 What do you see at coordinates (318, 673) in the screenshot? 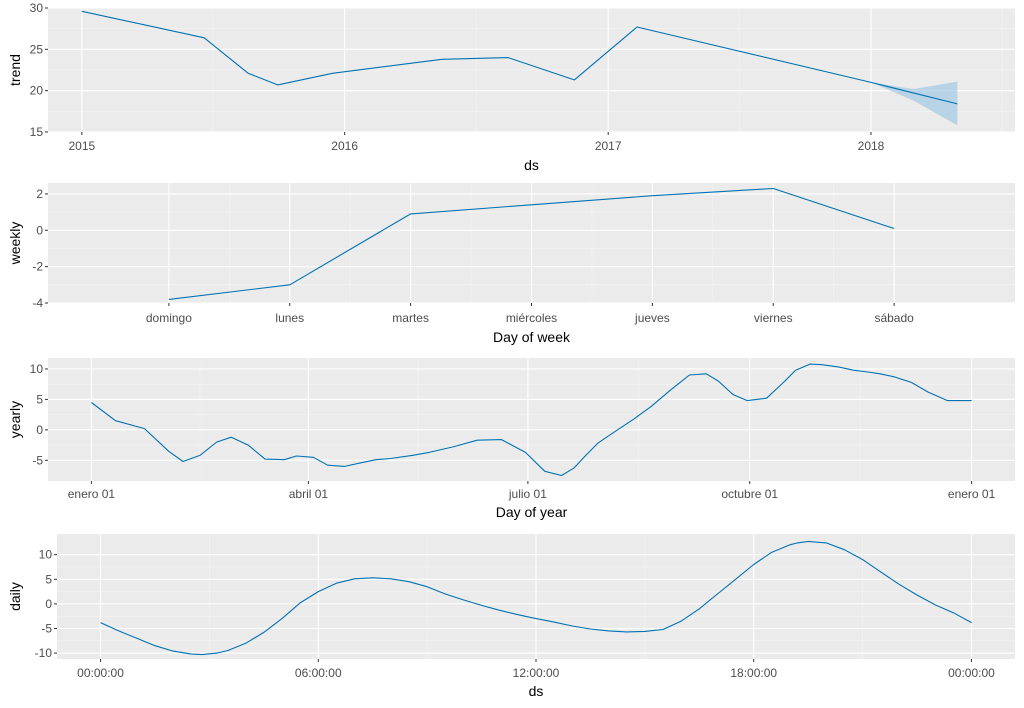
I see `x-tick-label: 06:00:00` at bounding box center [318, 673].